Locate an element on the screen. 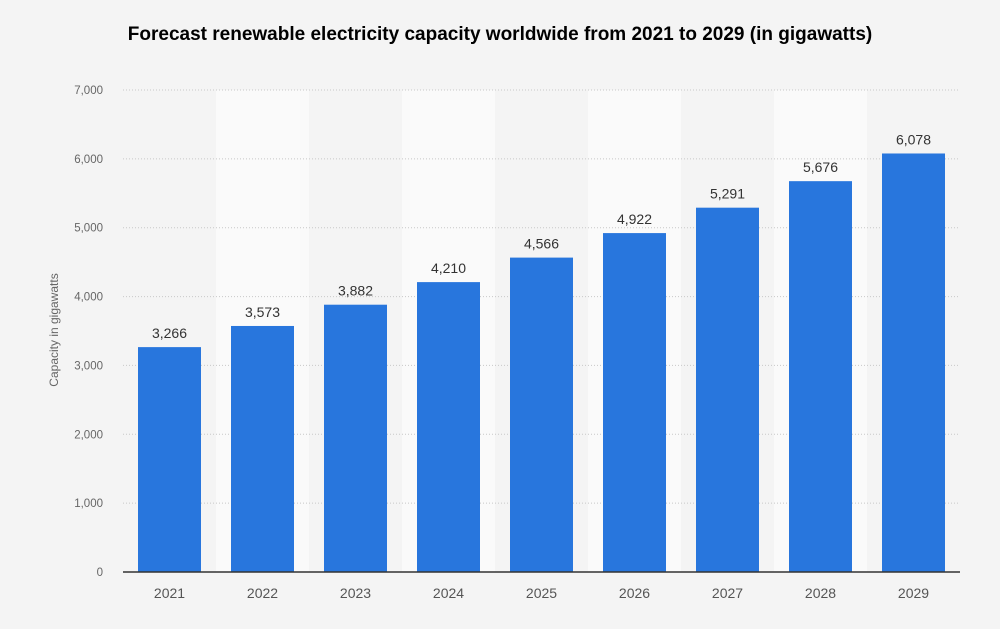 This screenshot has width=1000, height=629. x-tick-label: 2028 is located at coordinates (820, 593).